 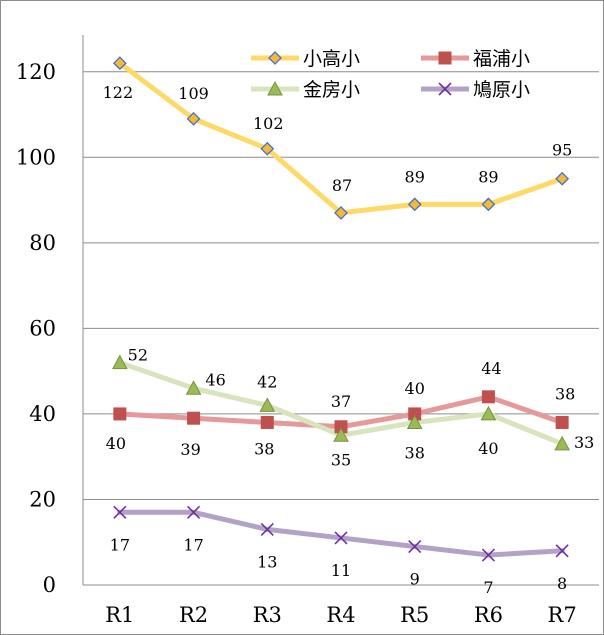 What do you see at coordinates (36, 72) in the screenshot?
I see `y-tick-label: 120` at bounding box center [36, 72].